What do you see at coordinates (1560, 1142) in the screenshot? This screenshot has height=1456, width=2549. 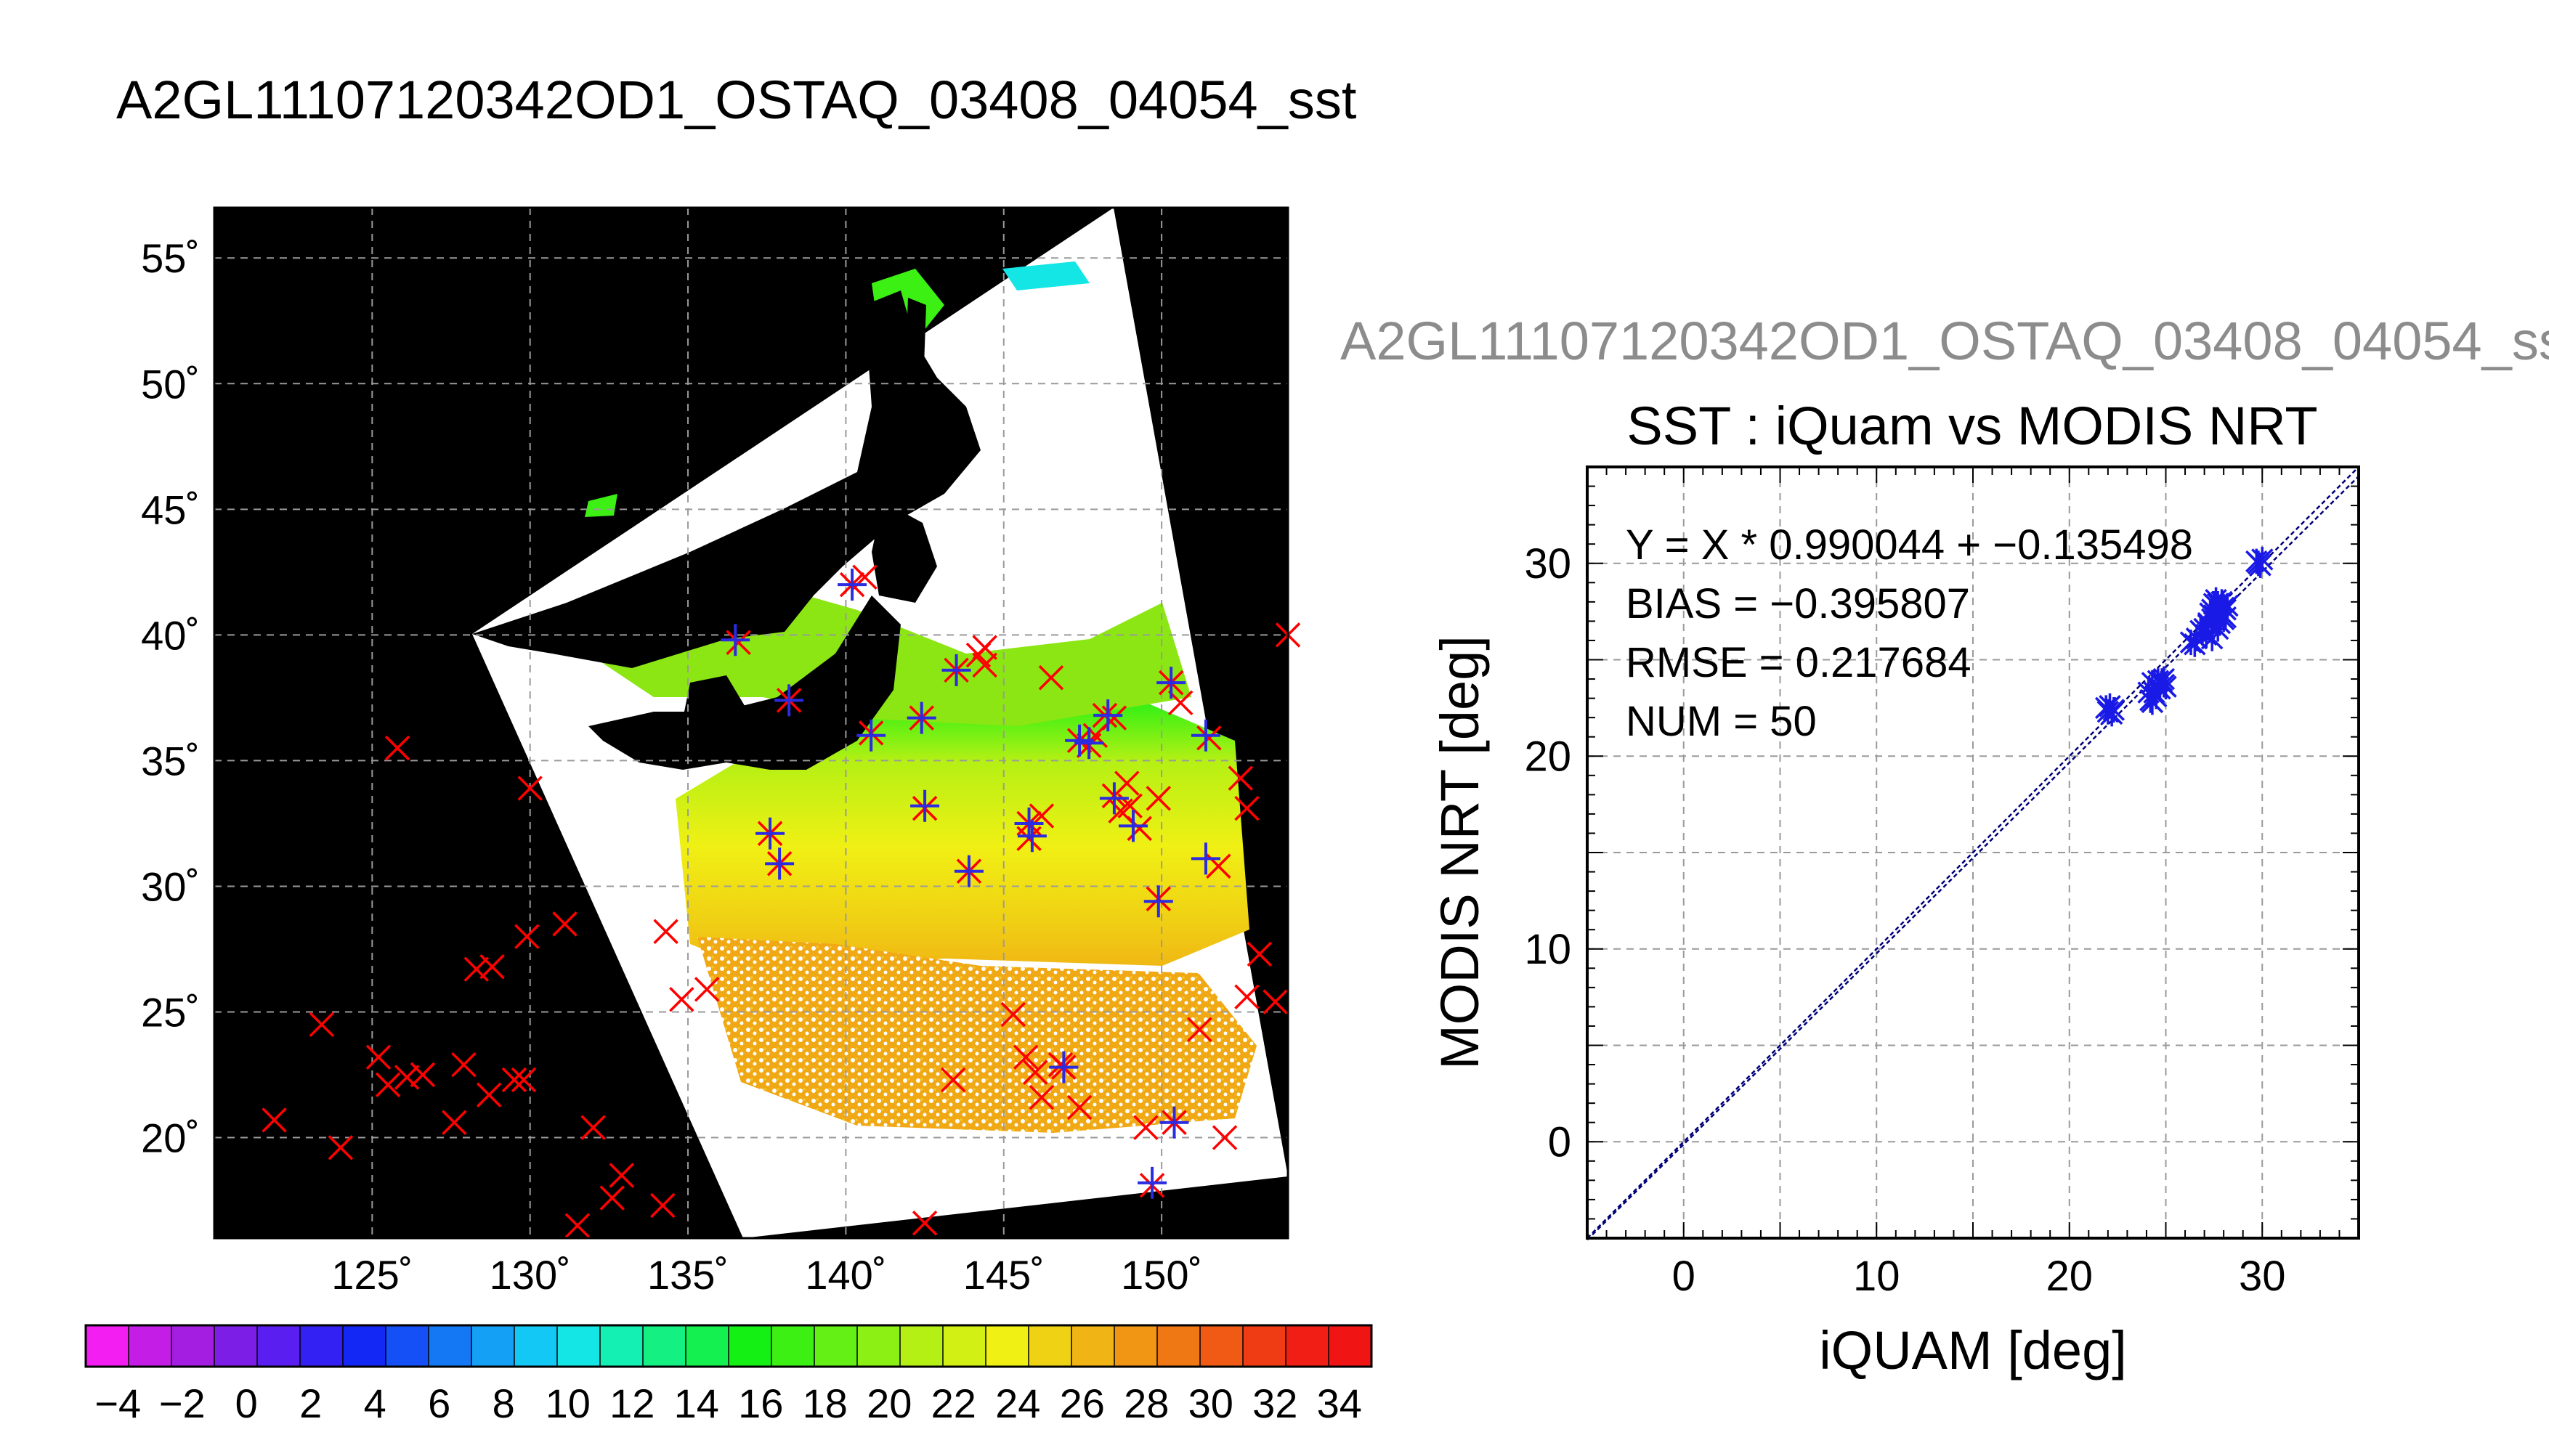 I see `scatter-y-tick-label: 0` at bounding box center [1560, 1142].